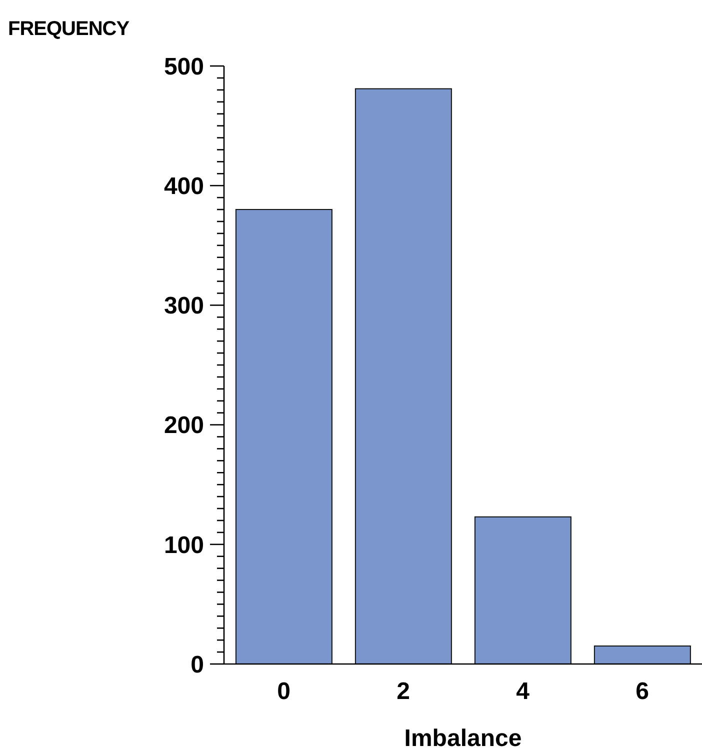 This screenshot has height=754, width=702. I want to click on x-tick-label: 2, so click(403, 692).